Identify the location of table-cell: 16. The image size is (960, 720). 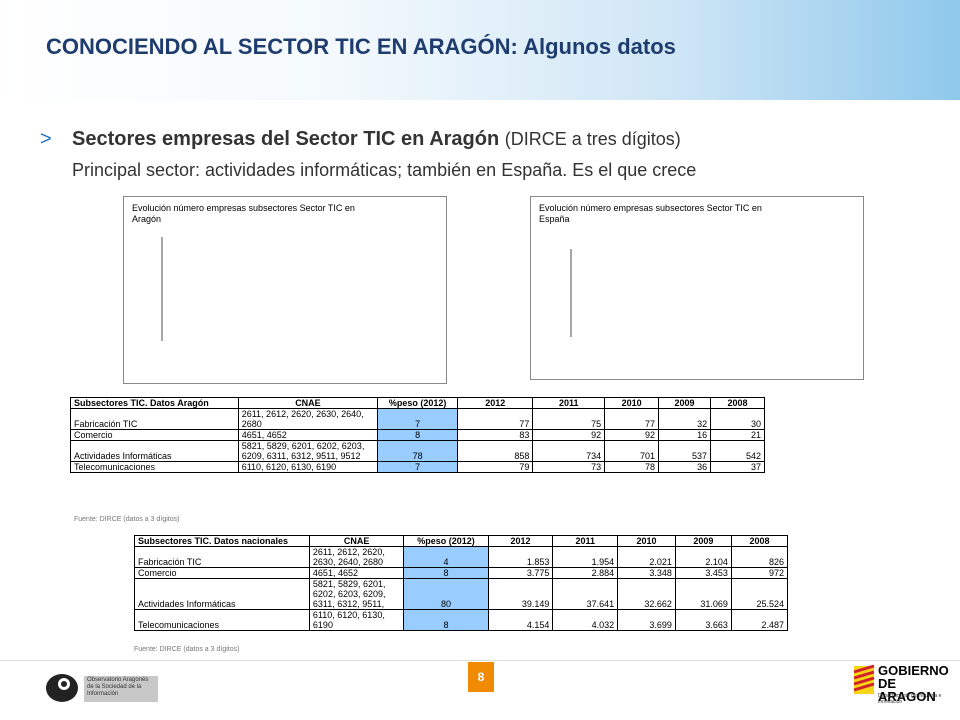
(685, 435).